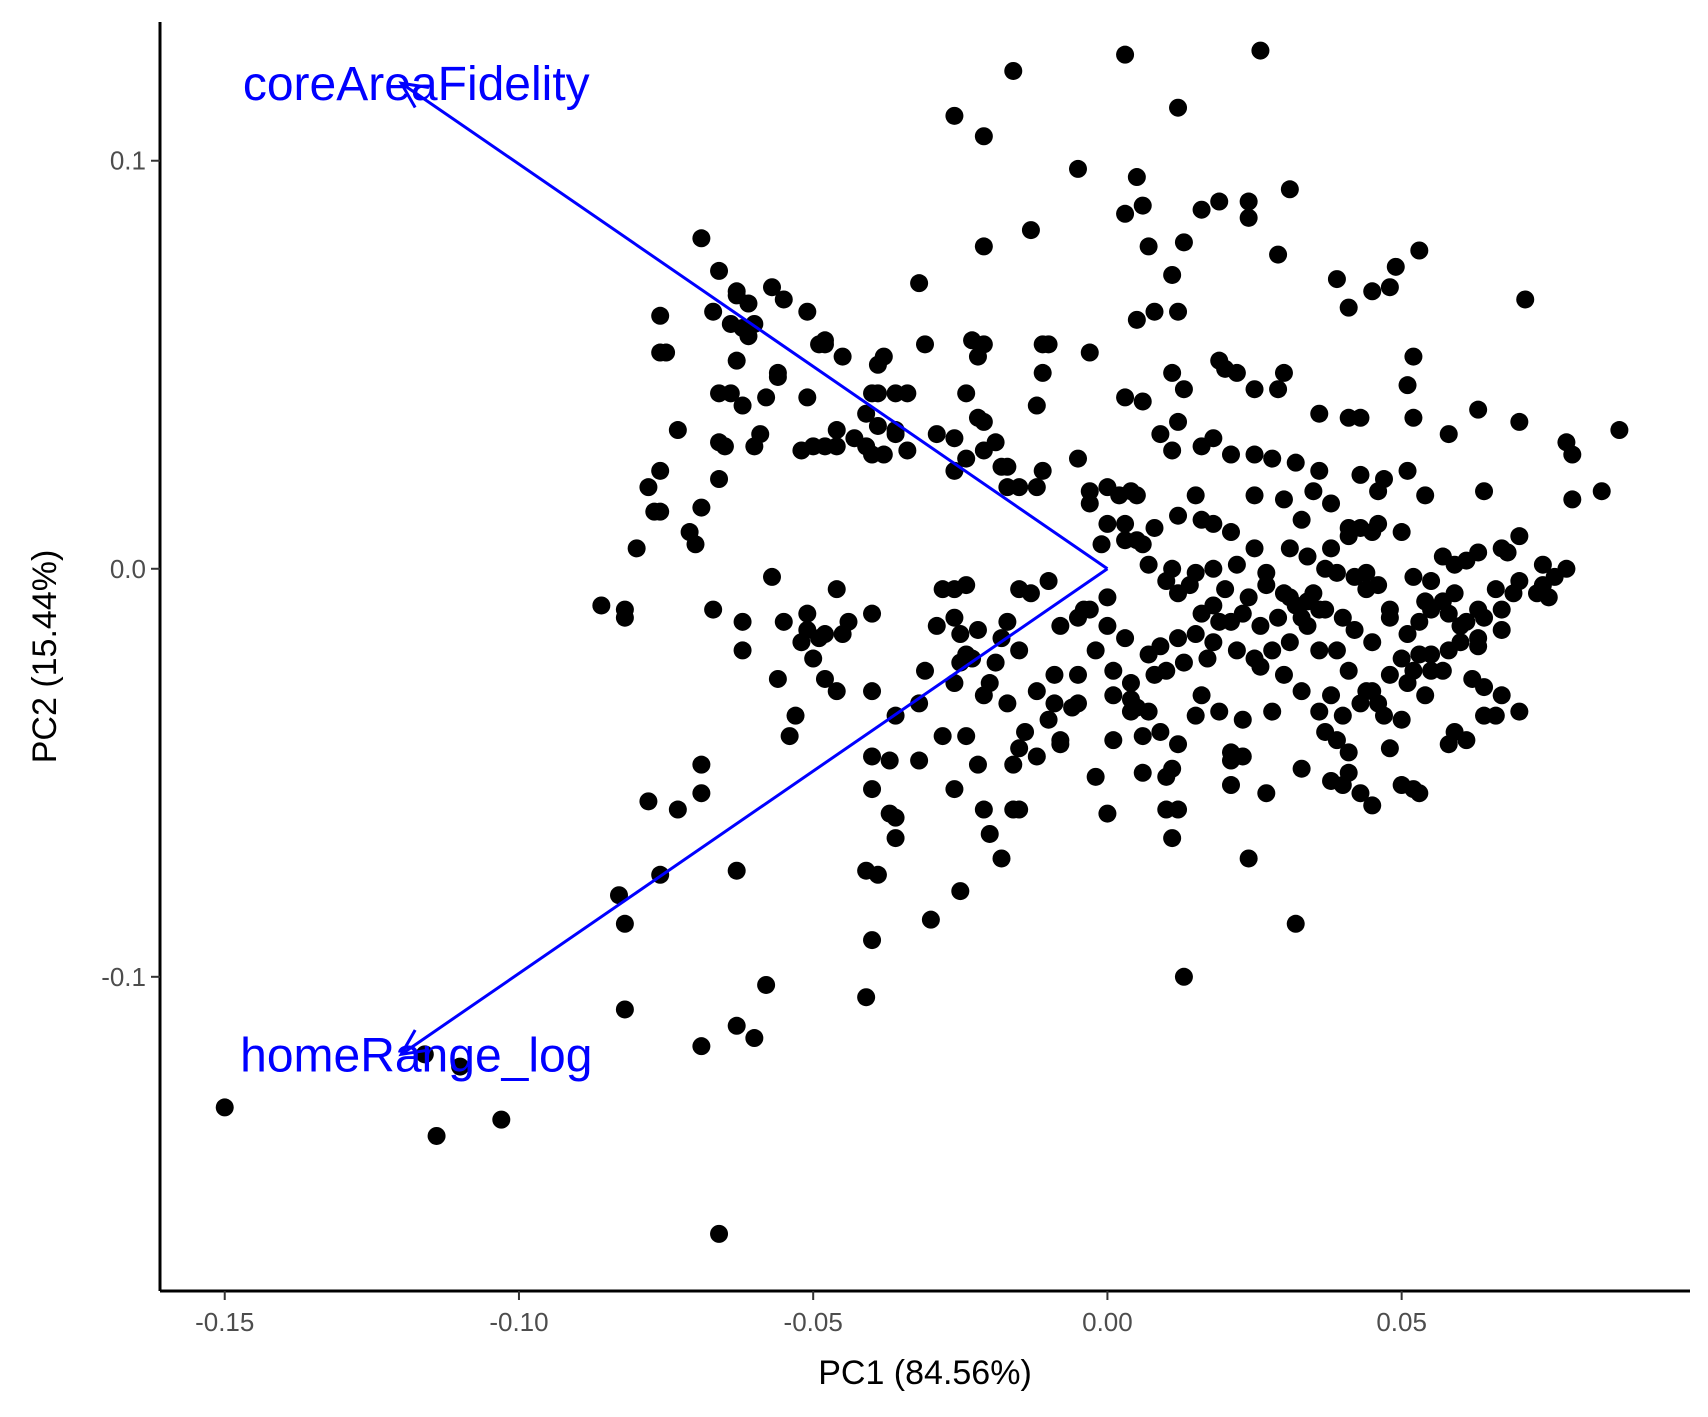  What do you see at coordinates (416, 1055) in the screenshot?
I see `loading-label: homeRange_log` at bounding box center [416, 1055].